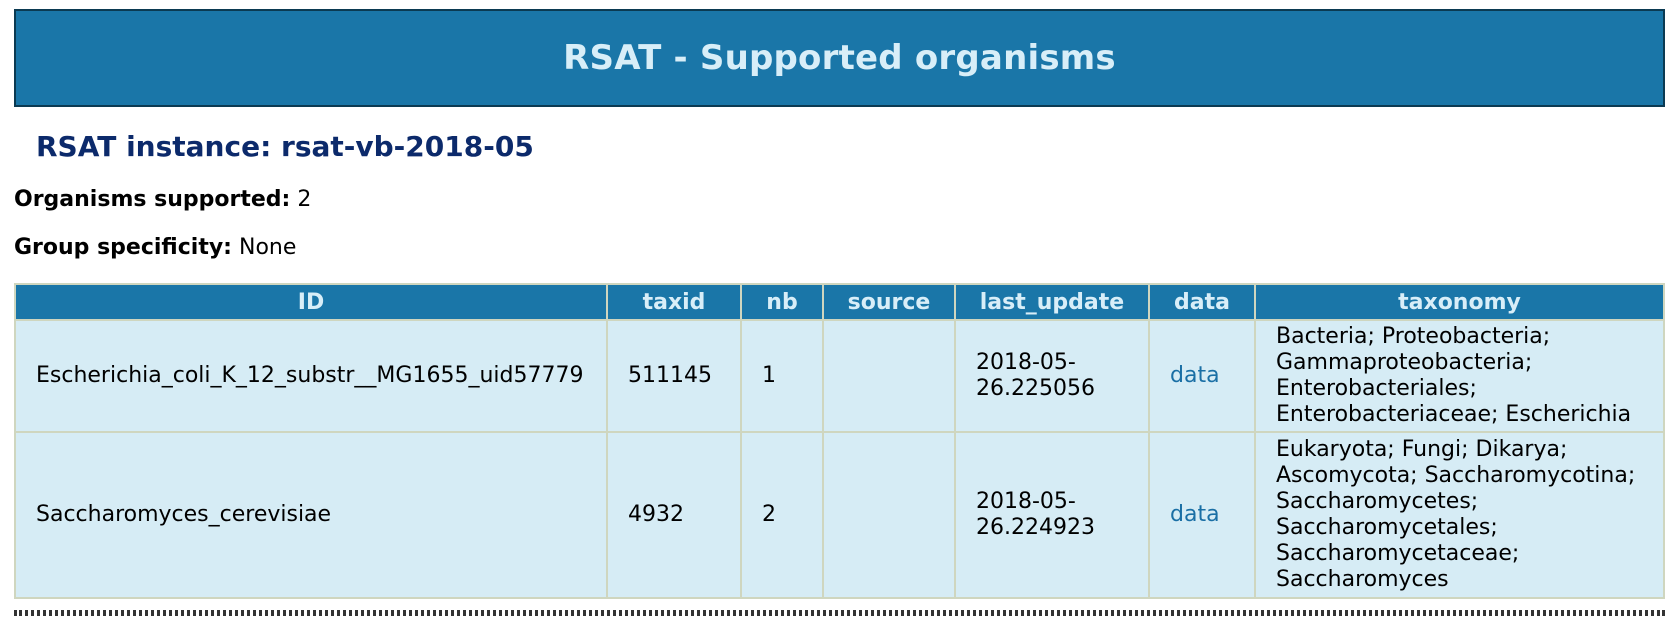 This screenshot has width=1678, height=632. What do you see at coordinates (839, 613) in the screenshot?
I see `dotted-divider` at bounding box center [839, 613].